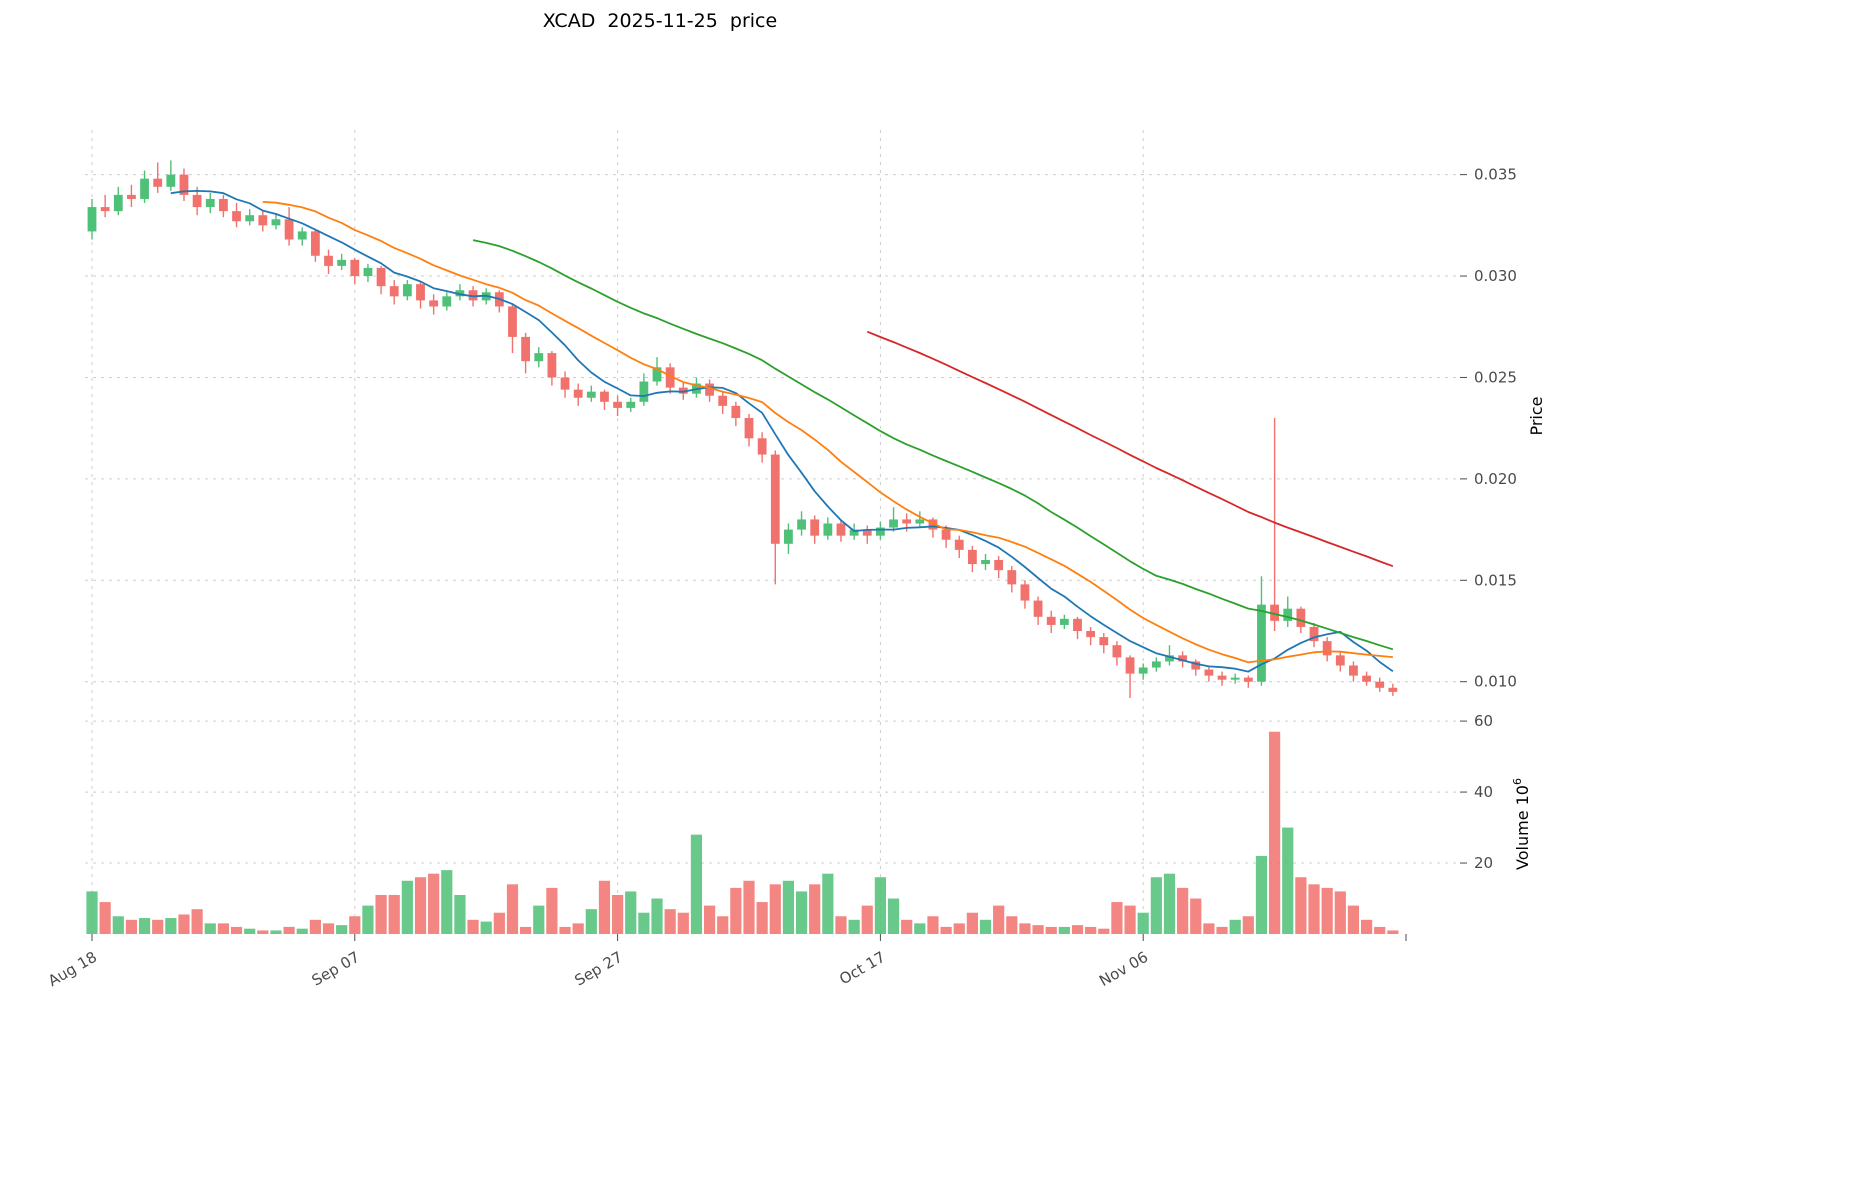 The image size is (1860, 1202). Describe the element at coordinates (1521, 824) in the screenshot. I see `volume-axis-title: Volume 106` at that location.